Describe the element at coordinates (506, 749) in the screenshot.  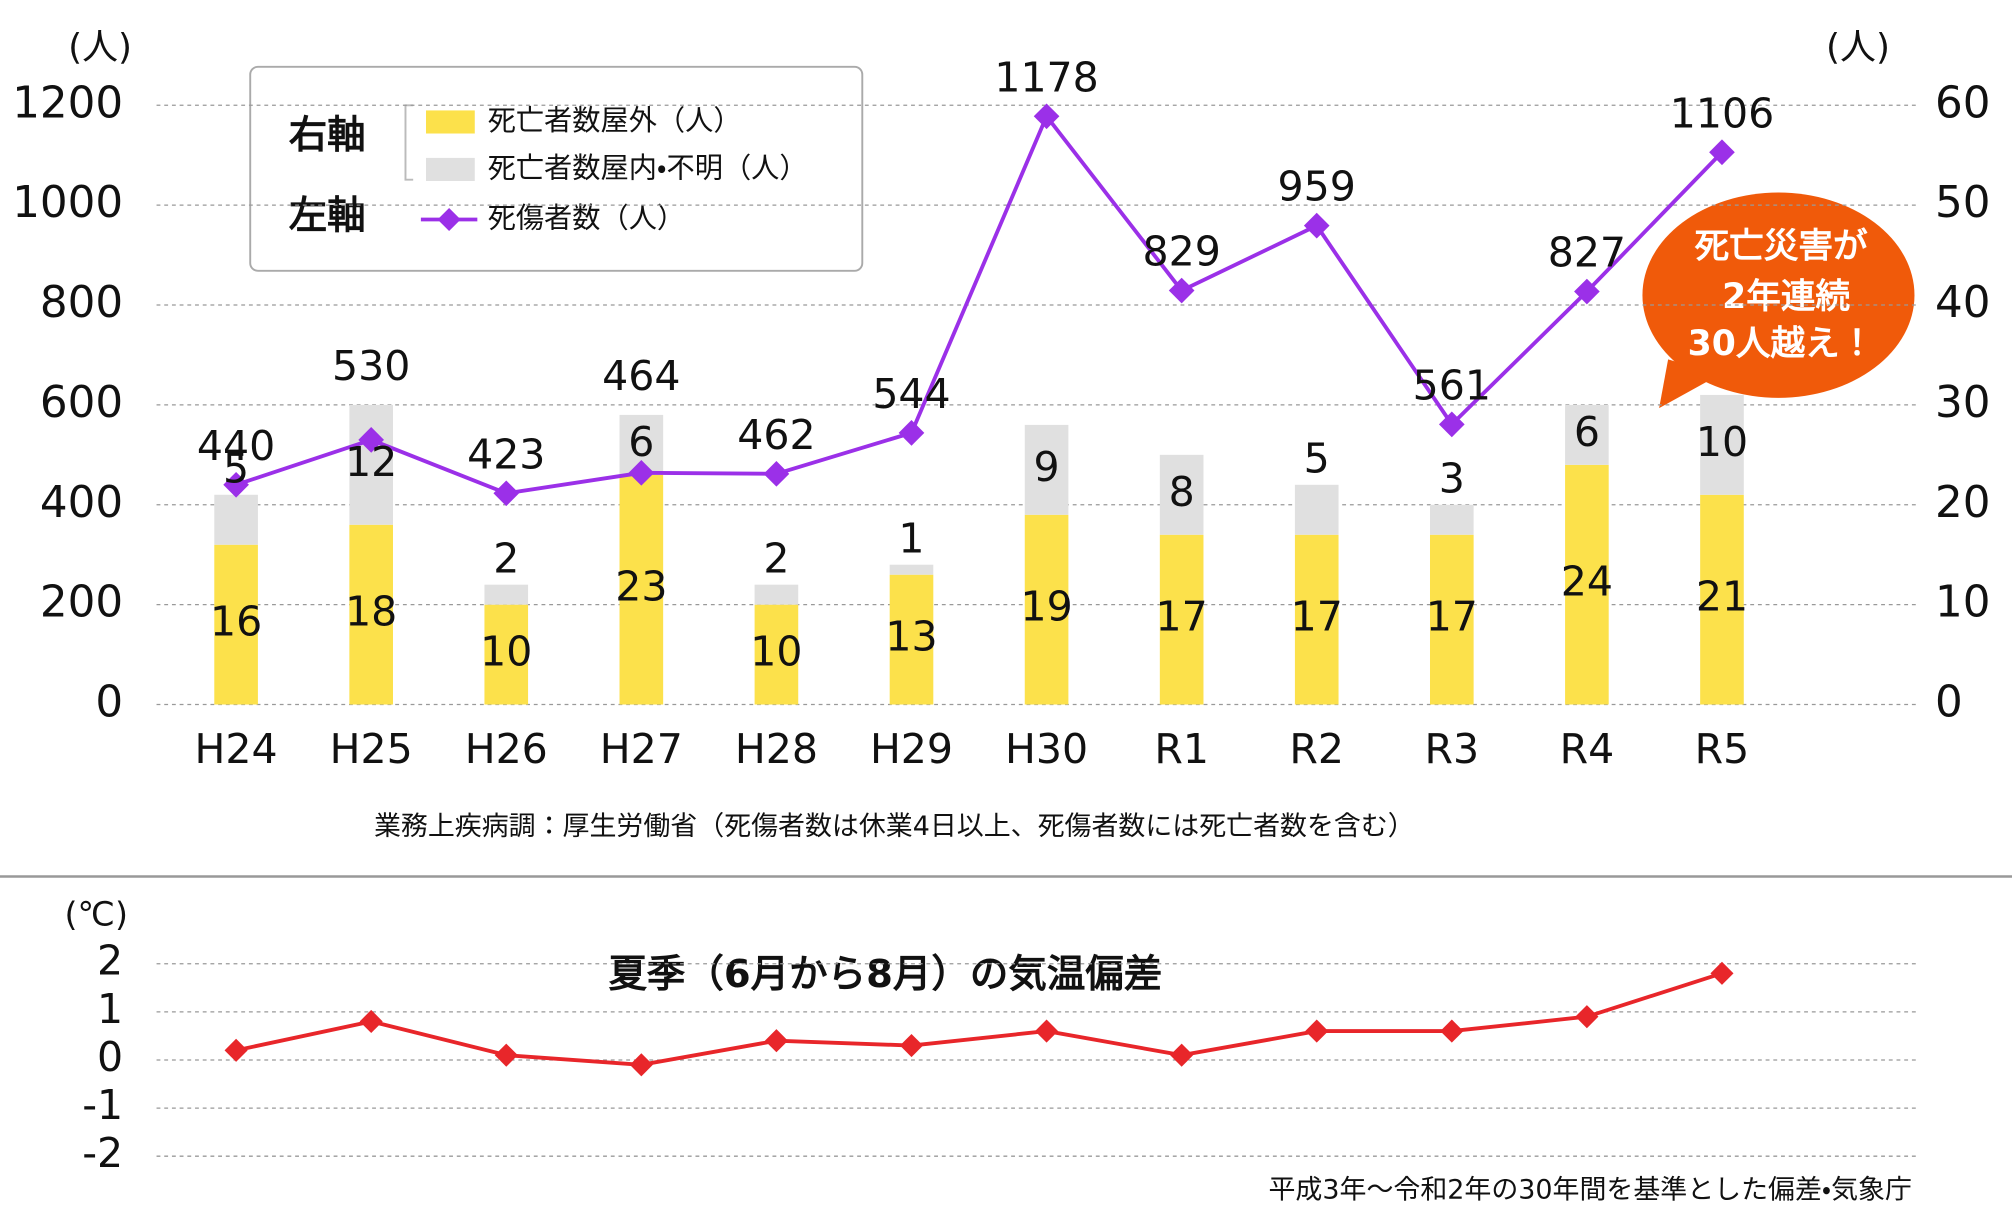
I see `x-tick-label: H26` at that location.